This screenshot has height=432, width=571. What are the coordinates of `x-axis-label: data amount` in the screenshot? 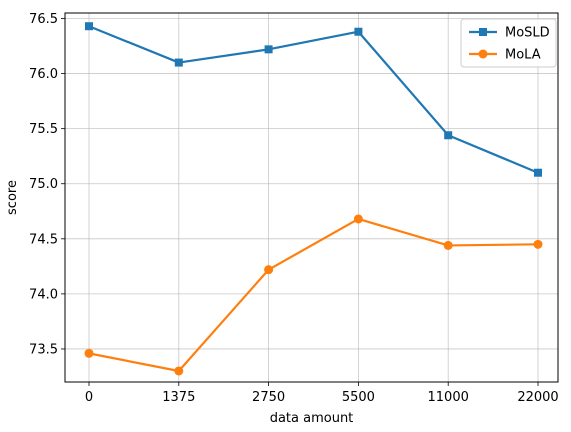 It's located at (312, 418).